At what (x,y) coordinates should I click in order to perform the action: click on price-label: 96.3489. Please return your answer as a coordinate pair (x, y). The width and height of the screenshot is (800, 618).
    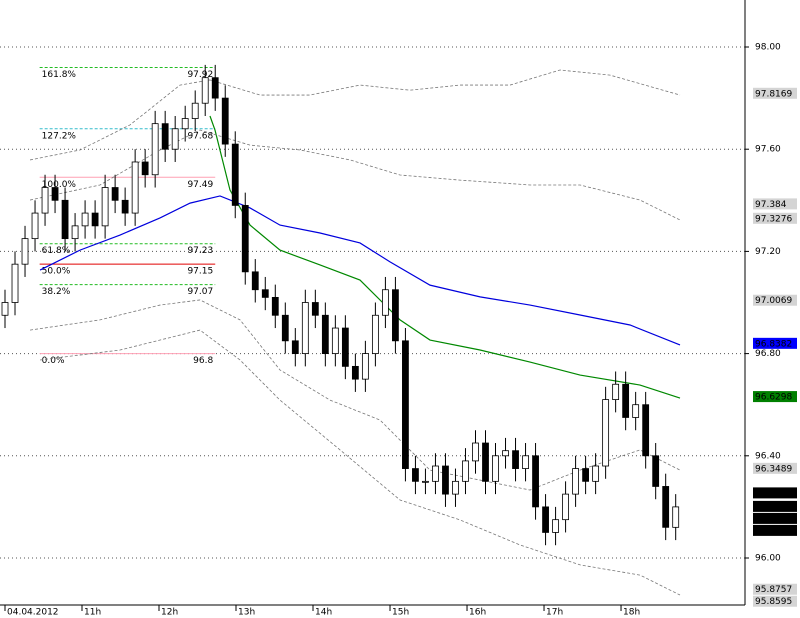
    Looking at the image, I should click on (773, 469).